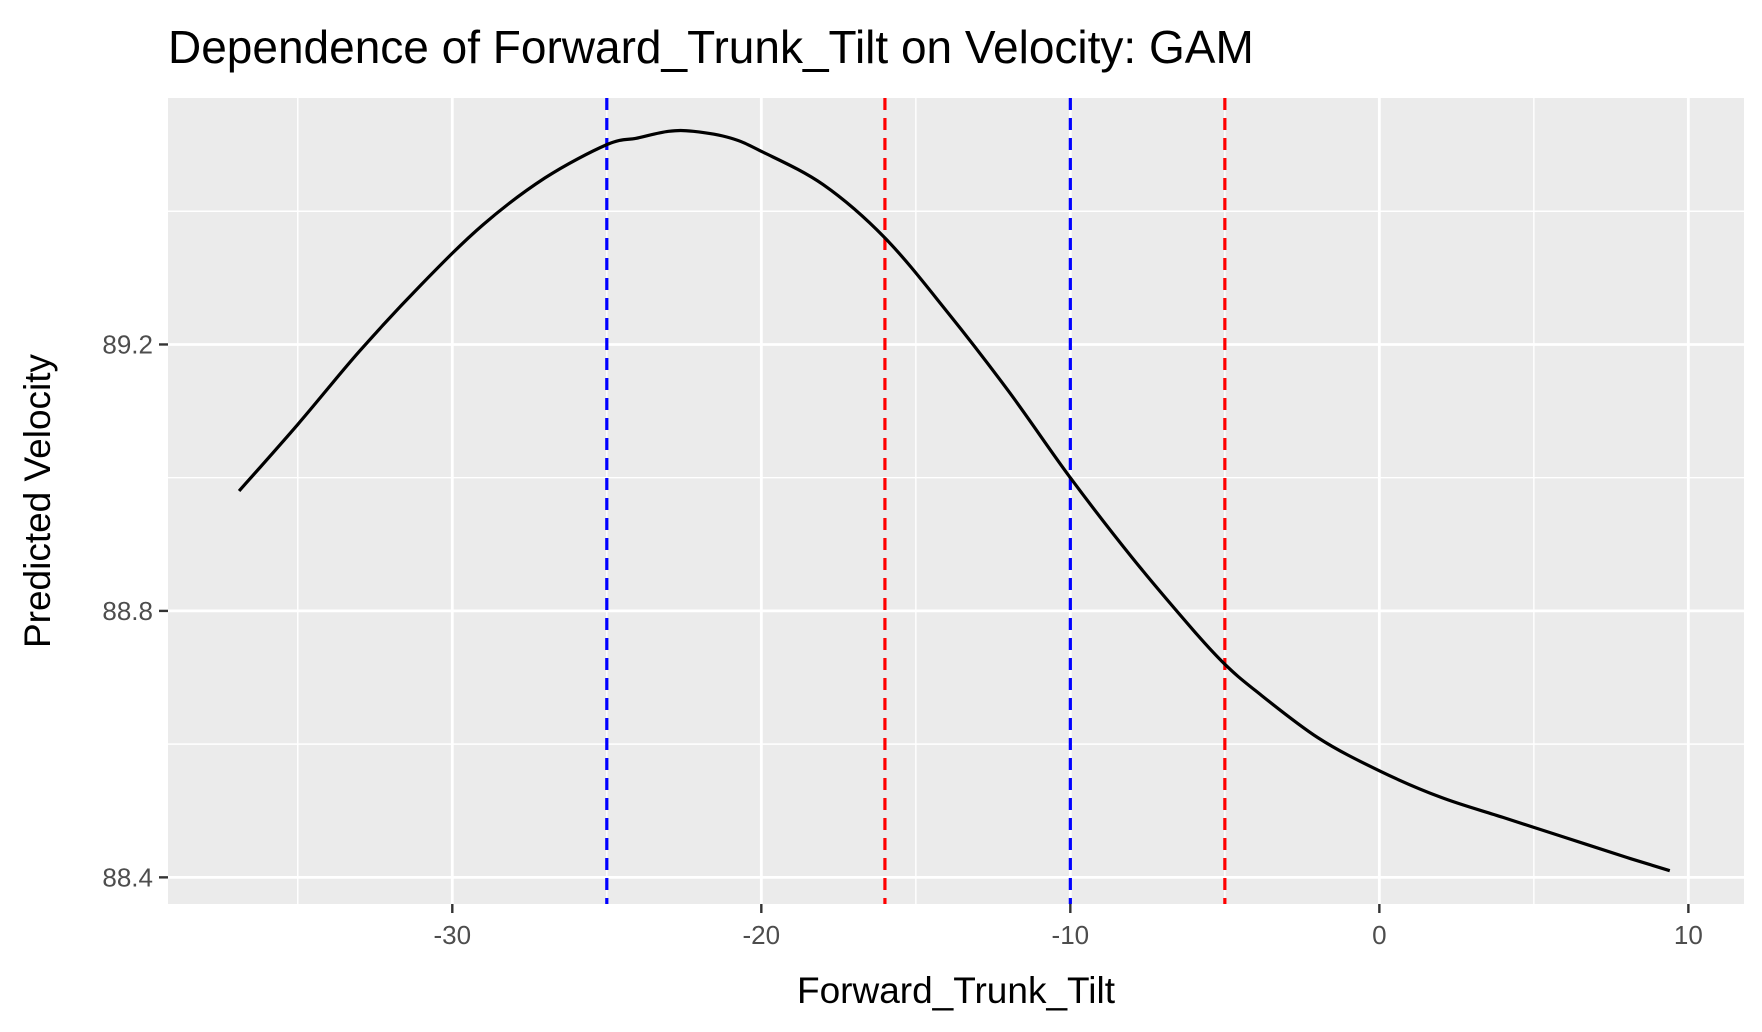  Describe the element at coordinates (1071, 935) in the screenshot. I see `x-tick-label: -10` at that location.